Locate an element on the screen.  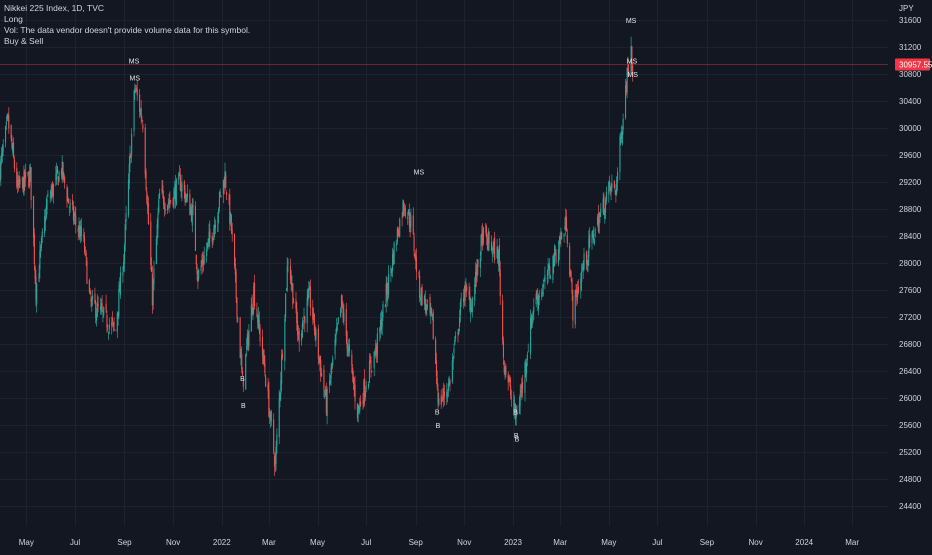
price-tick-label: 27200 is located at coordinates (910, 317).